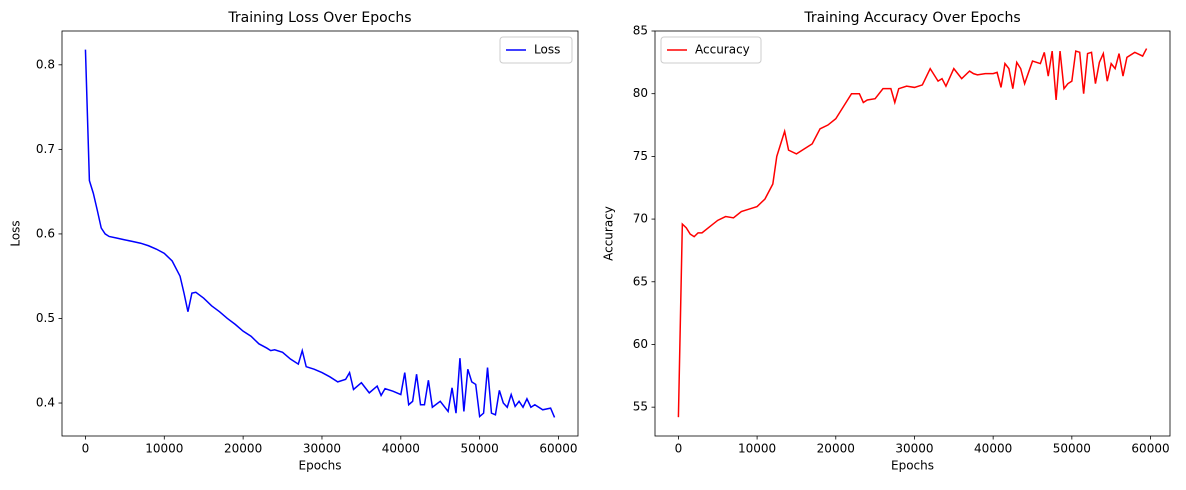 The width and height of the screenshot is (1186, 490). I want to click on chart-title: Training Accuracy Over Epochs, so click(911, 18).